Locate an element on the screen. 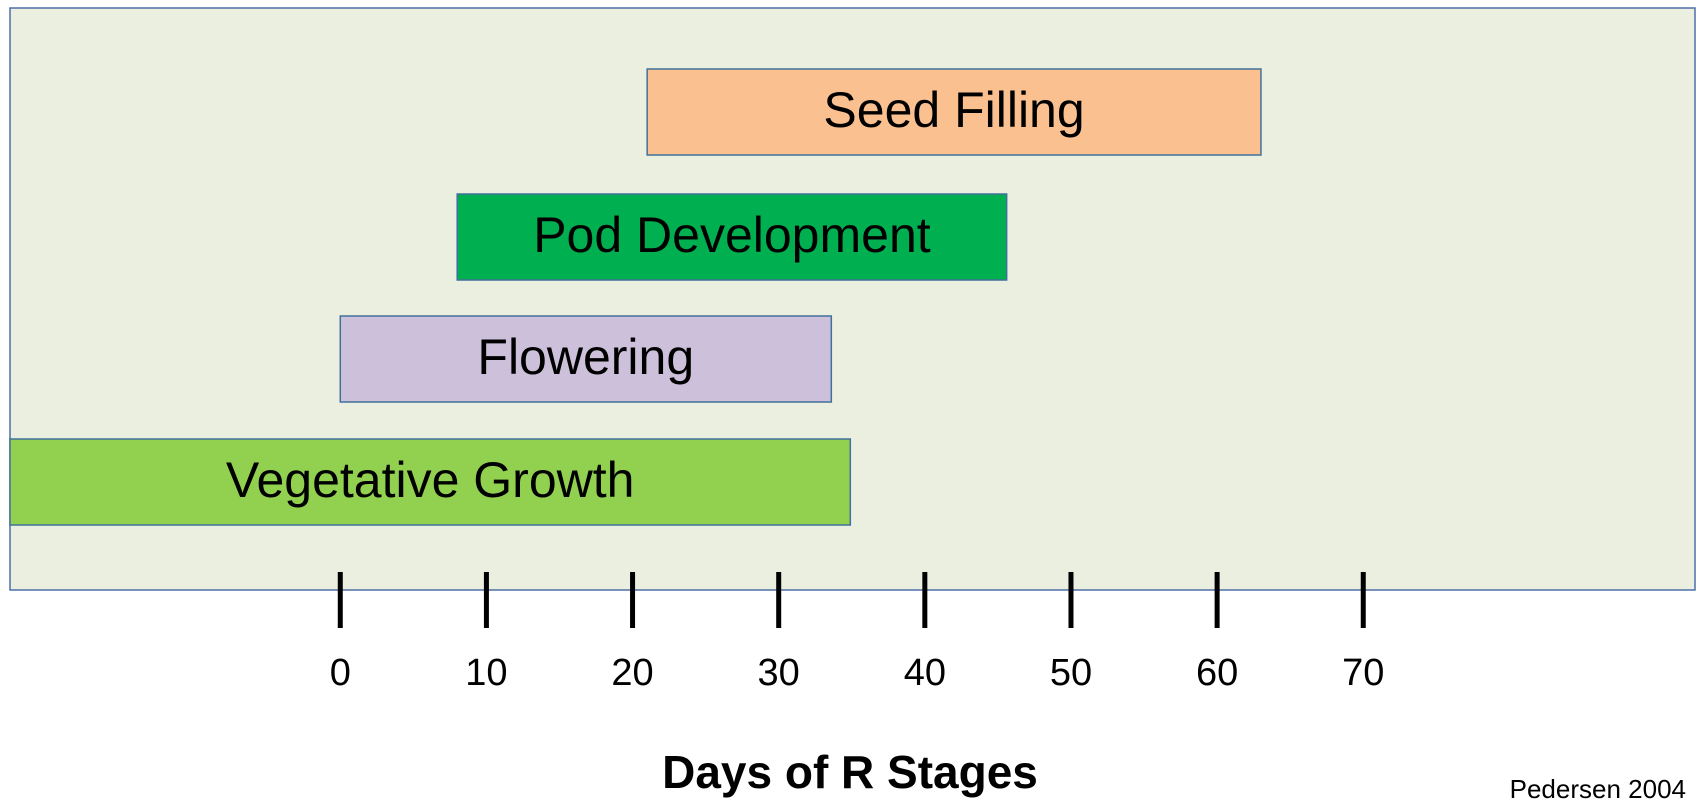 The image size is (1698, 806). x-tick-label: 60 is located at coordinates (1217, 673).